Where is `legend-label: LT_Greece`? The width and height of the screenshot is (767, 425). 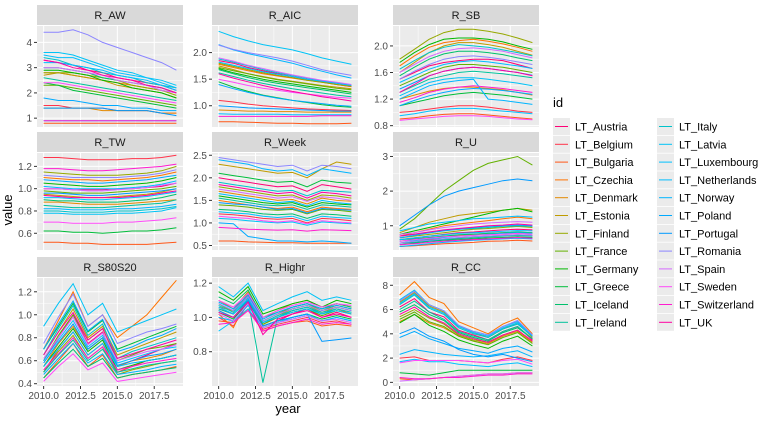 legend-label: LT_Greece is located at coordinates (602, 288).